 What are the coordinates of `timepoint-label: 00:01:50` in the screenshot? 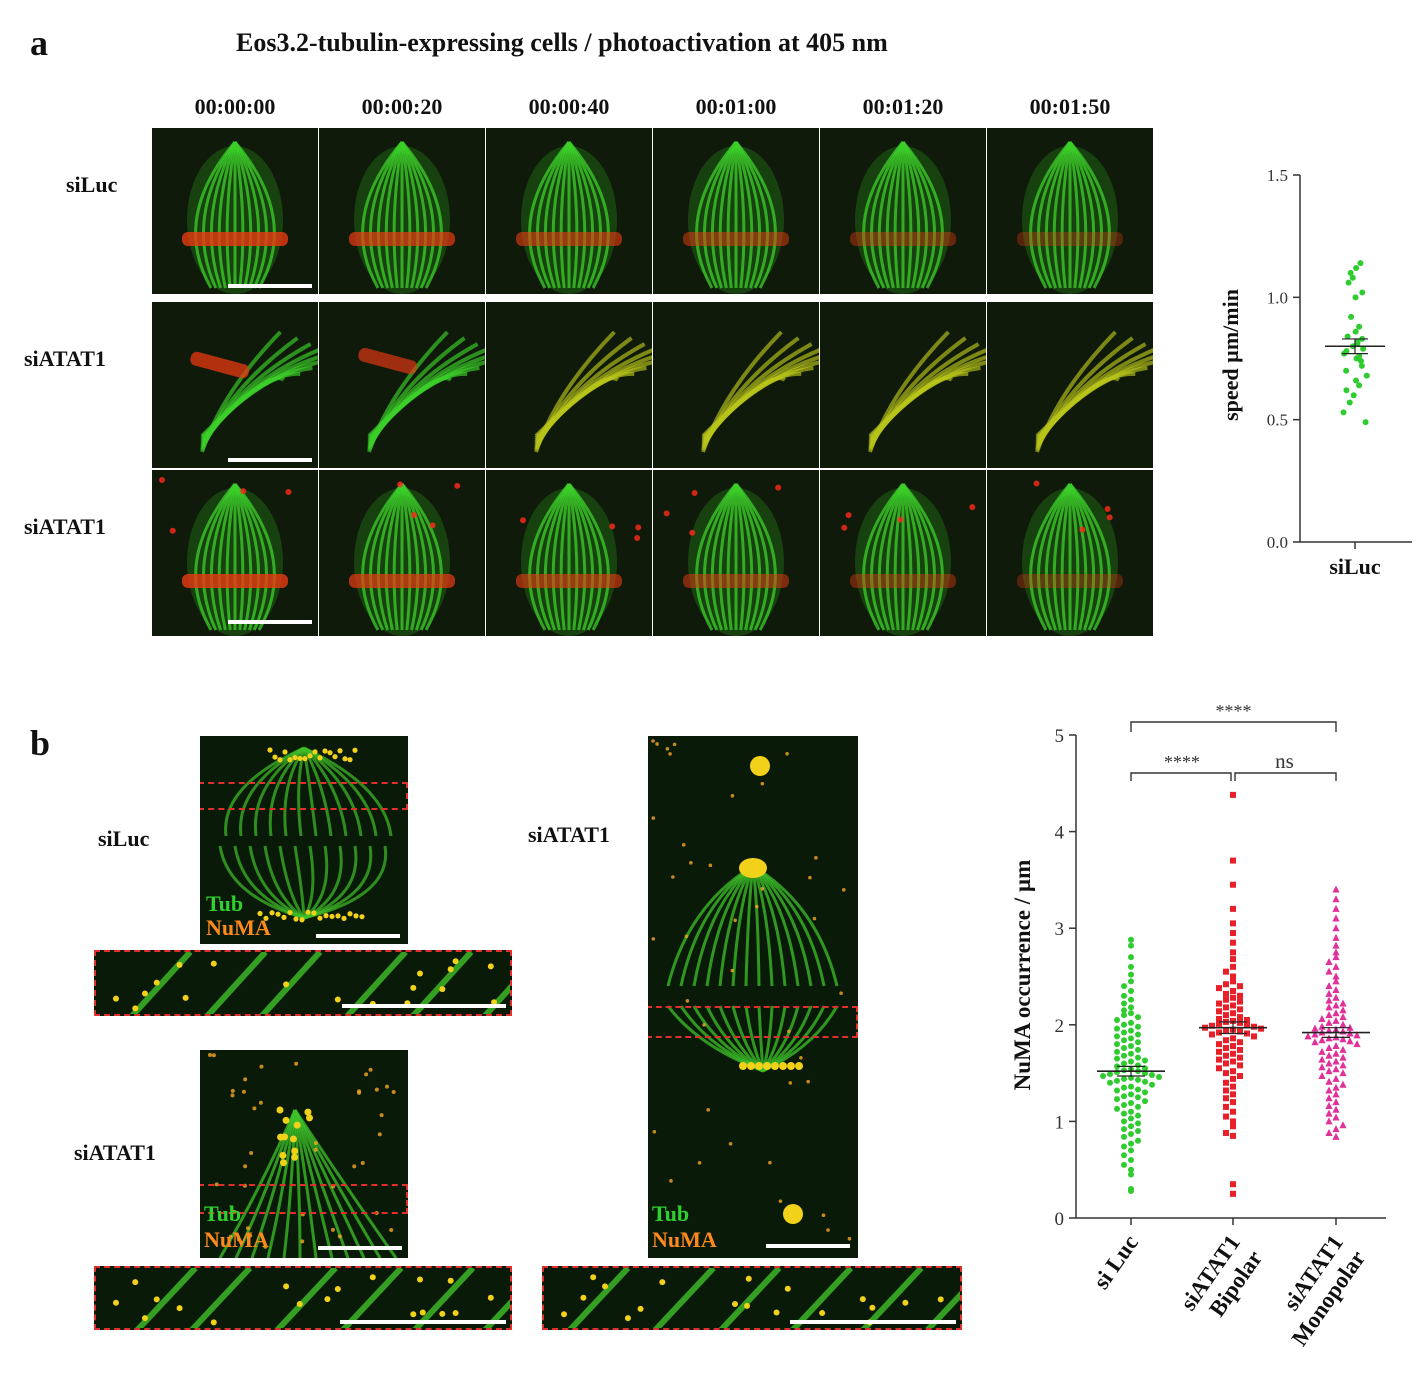 It's located at (1070, 106).